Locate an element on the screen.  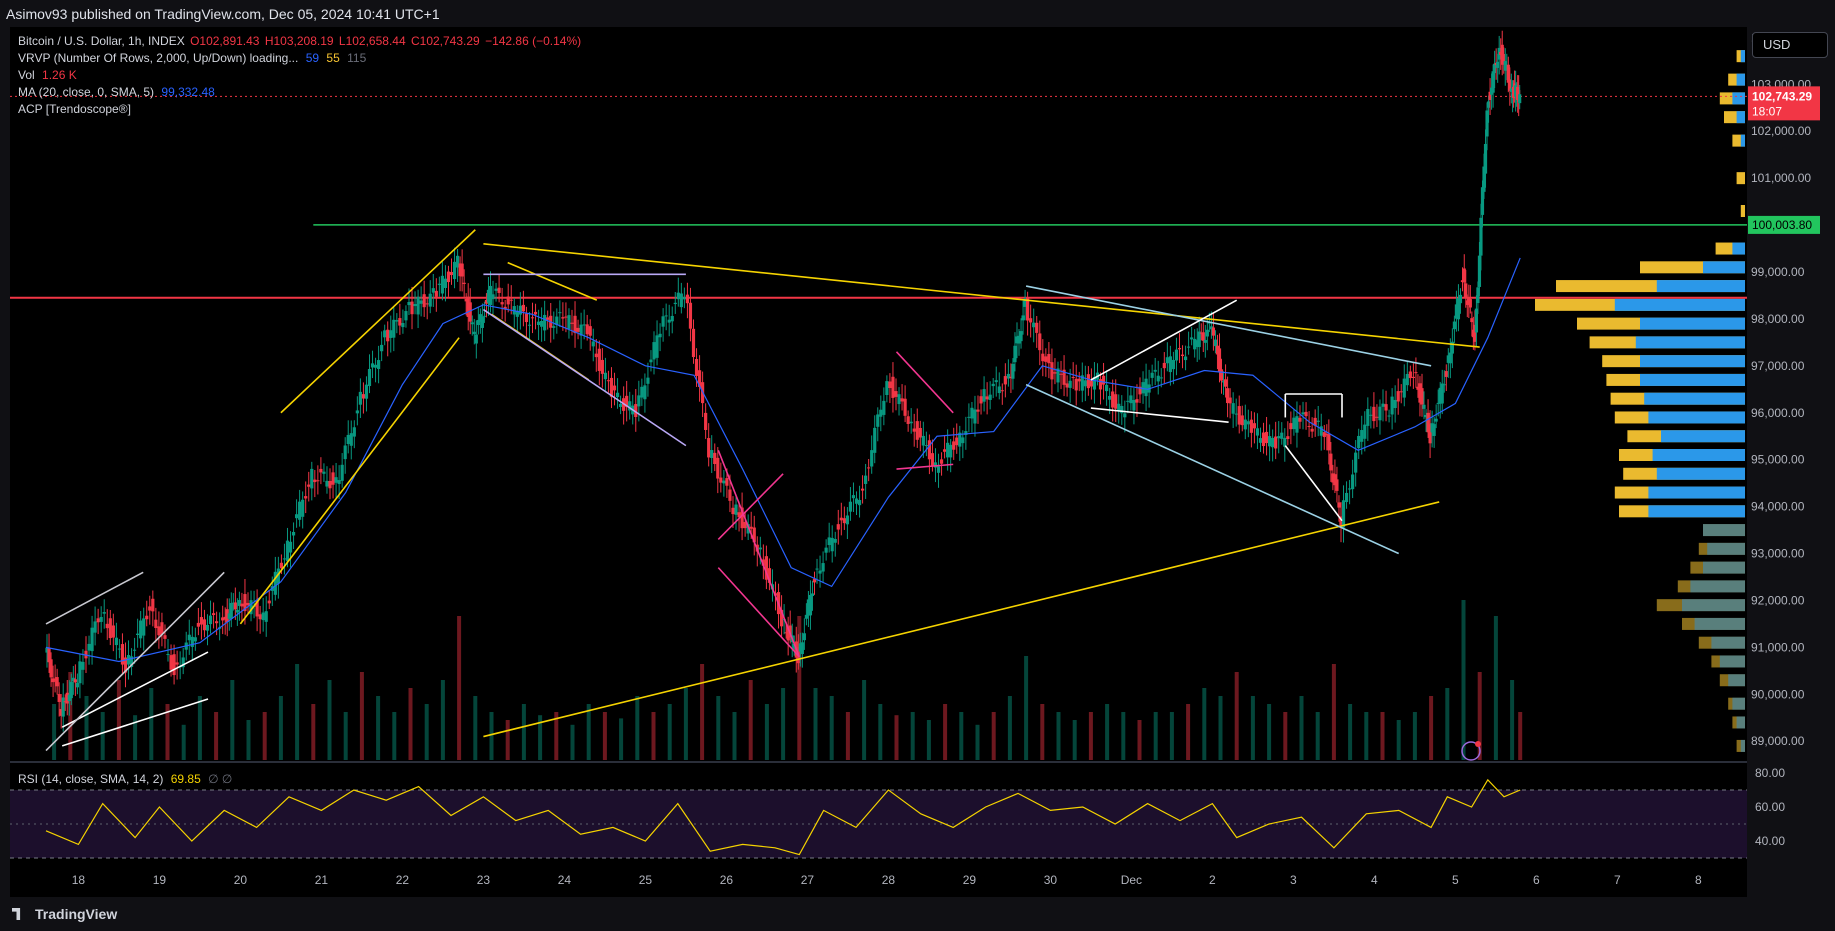
acp-label: ACP [Trendoscope®] is located at coordinates (74, 109).